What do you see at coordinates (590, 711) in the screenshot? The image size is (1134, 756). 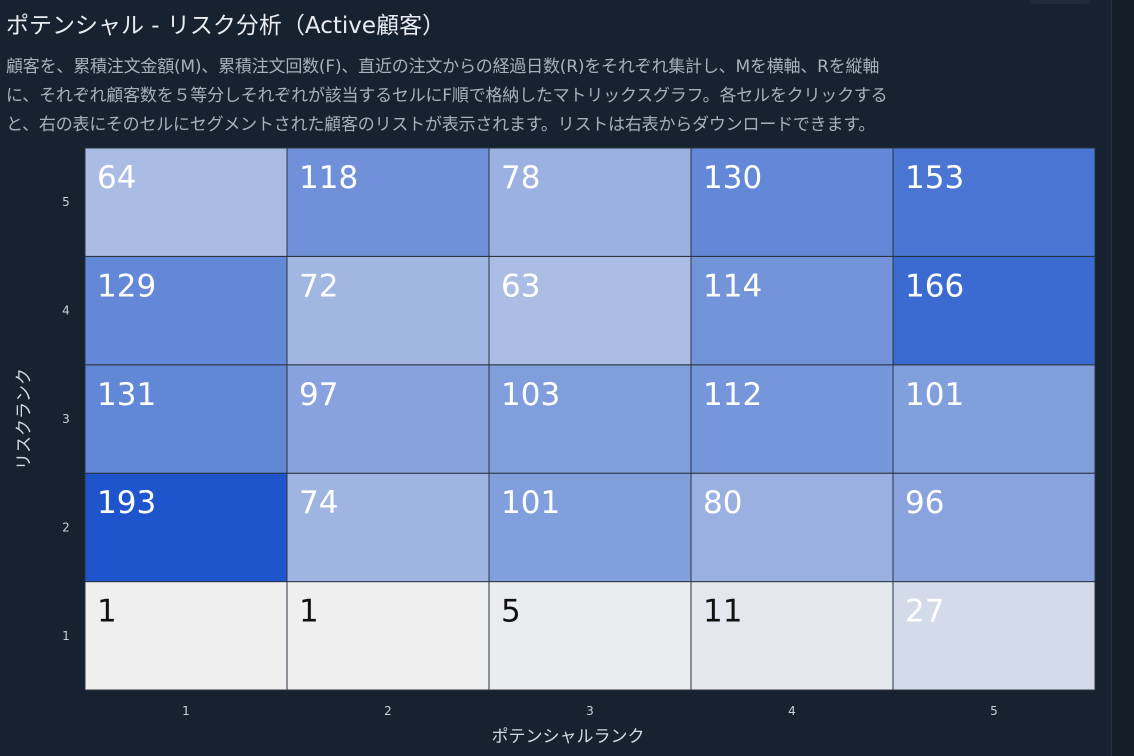 I see `x-tick-label: 3` at bounding box center [590, 711].